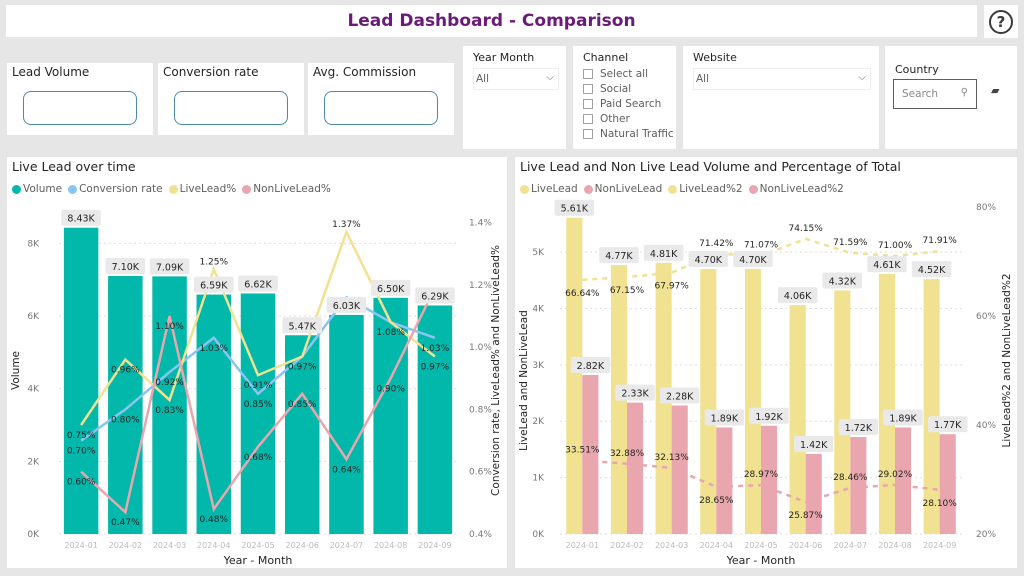 Image resolution: width=1024 pixels, height=576 pixels. What do you see at coordinates (125, 371) in the screenshot?
I see `data-label: 0.96%` at bounding box center [125, 371].